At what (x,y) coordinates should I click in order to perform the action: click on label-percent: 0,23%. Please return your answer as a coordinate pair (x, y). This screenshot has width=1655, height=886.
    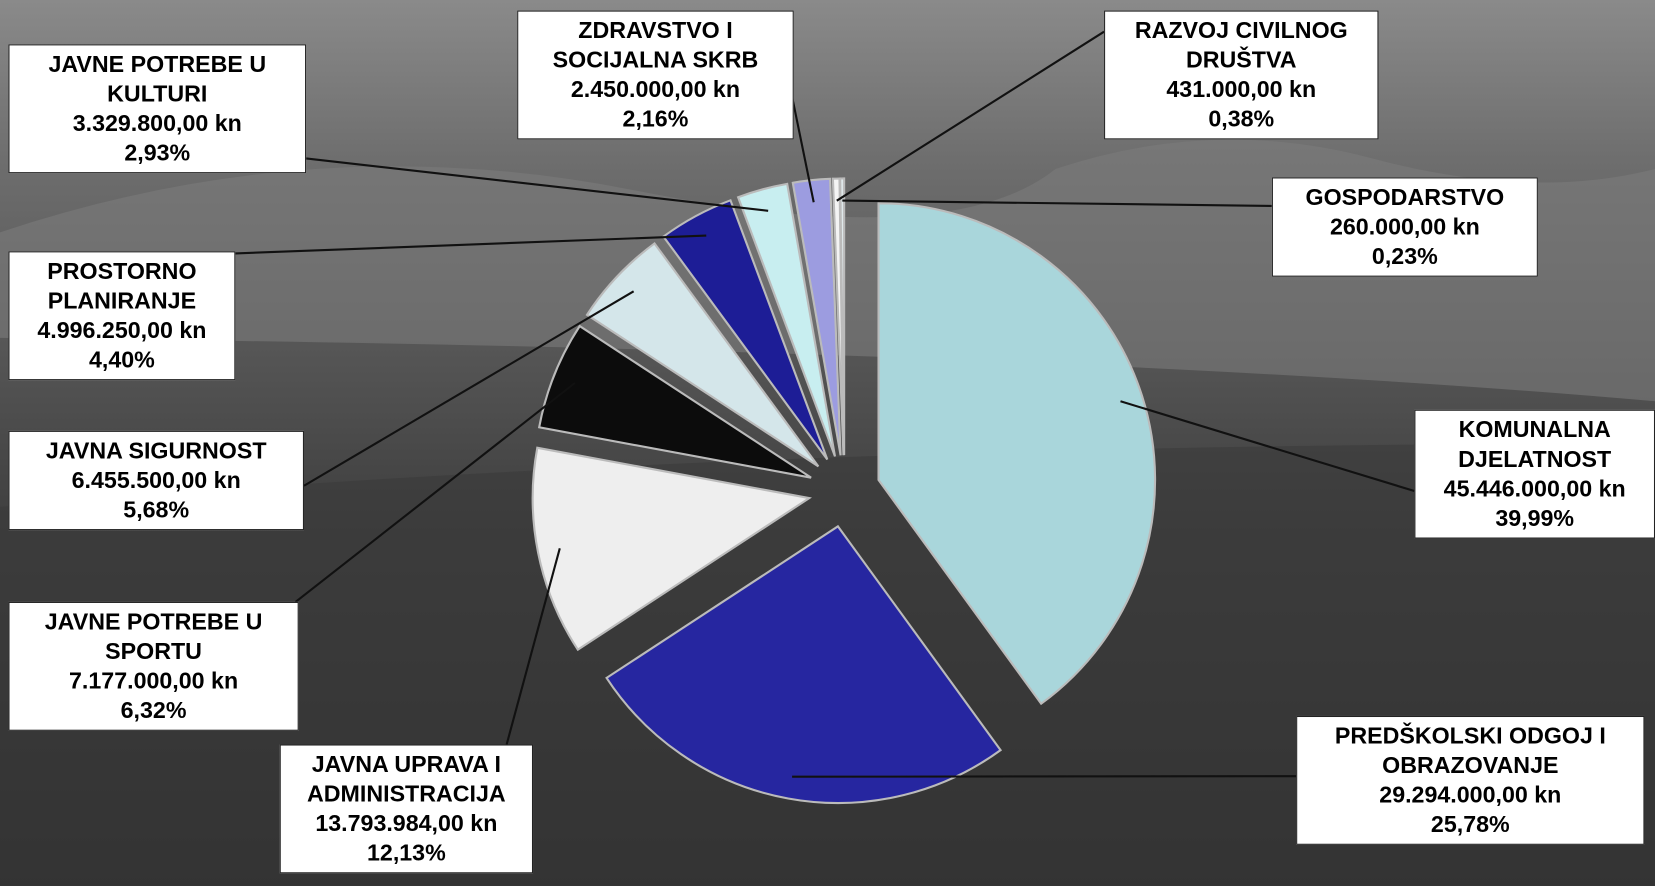
    Looking at the image, I should click on (1404, 256).